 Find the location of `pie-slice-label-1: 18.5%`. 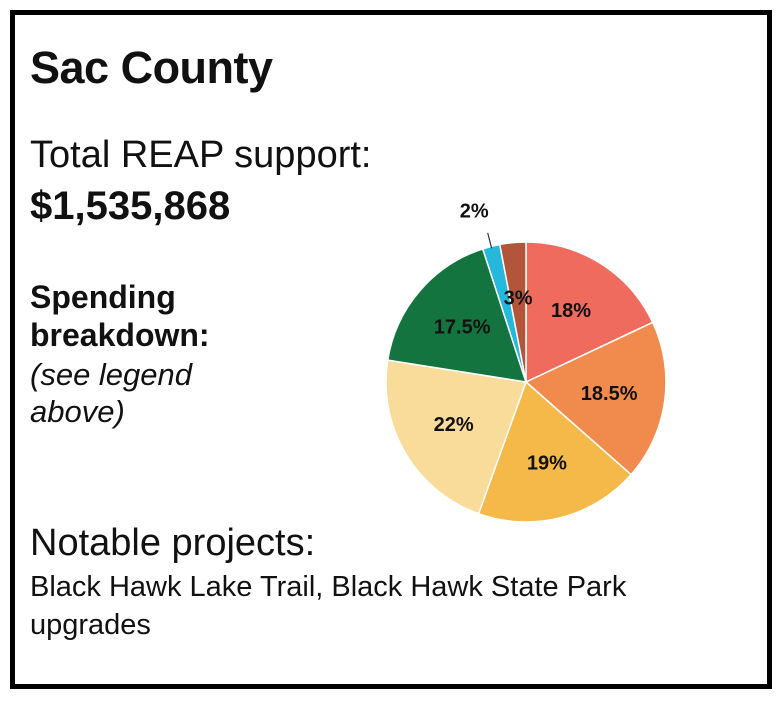

pie-slice-label-1: 18.5% is located at coordinates (609, 394).